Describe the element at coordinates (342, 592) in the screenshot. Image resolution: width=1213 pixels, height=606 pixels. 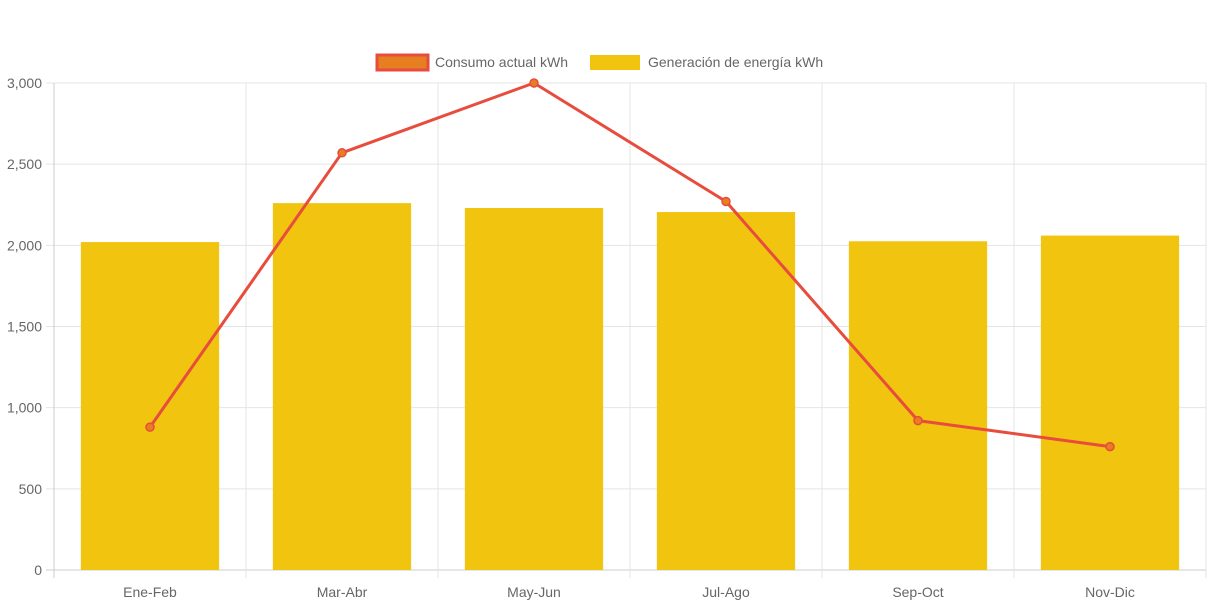
I see `x-tick-label: Mar-Abr` at that location.